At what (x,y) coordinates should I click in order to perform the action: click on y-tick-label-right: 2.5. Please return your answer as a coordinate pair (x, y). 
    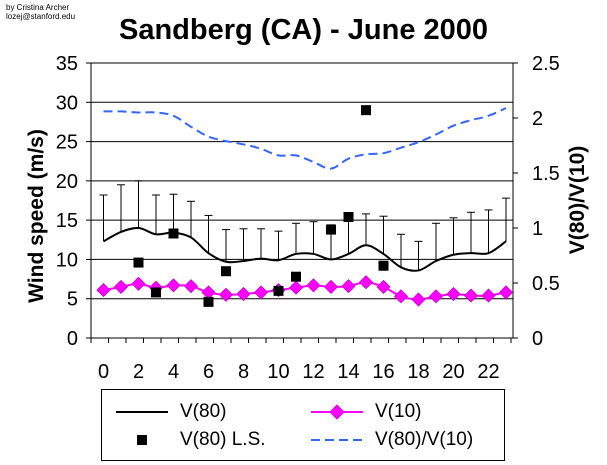
    Looking at the image, I should click on (546, 64).